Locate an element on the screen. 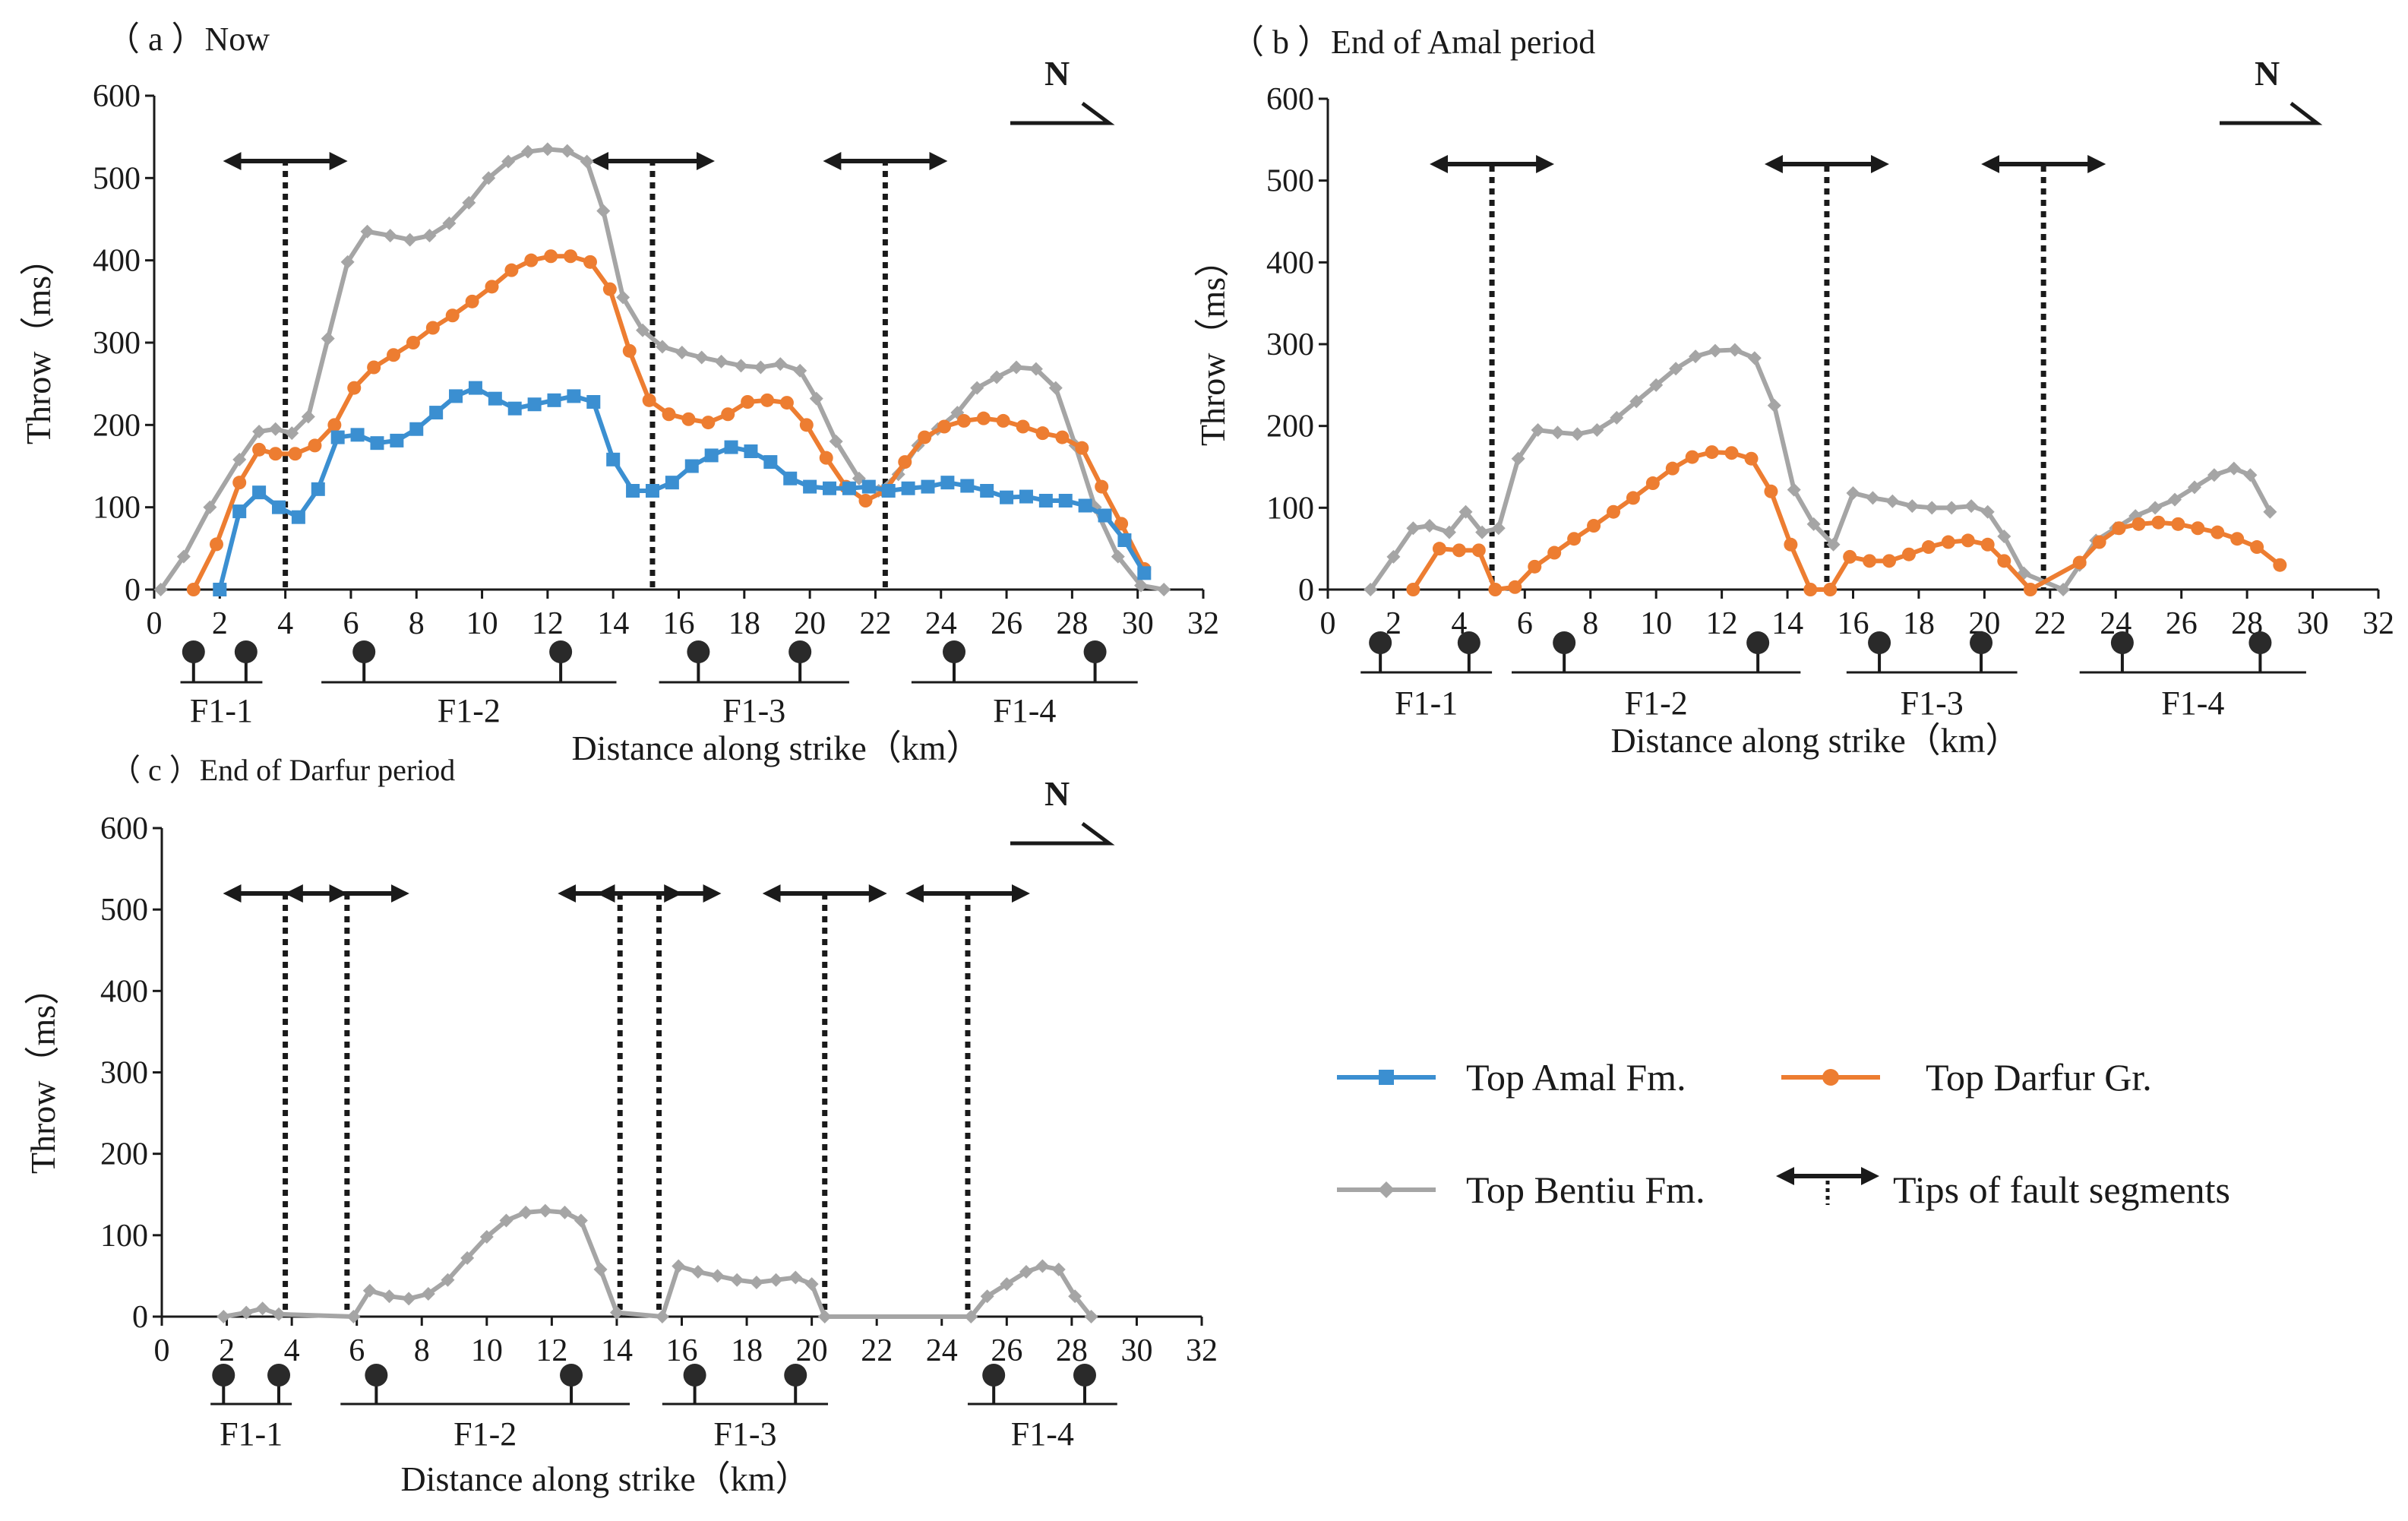 This screenshot has width=2408, height=1521. x-tick-label: 20 is located at coordinates (812, 1350).